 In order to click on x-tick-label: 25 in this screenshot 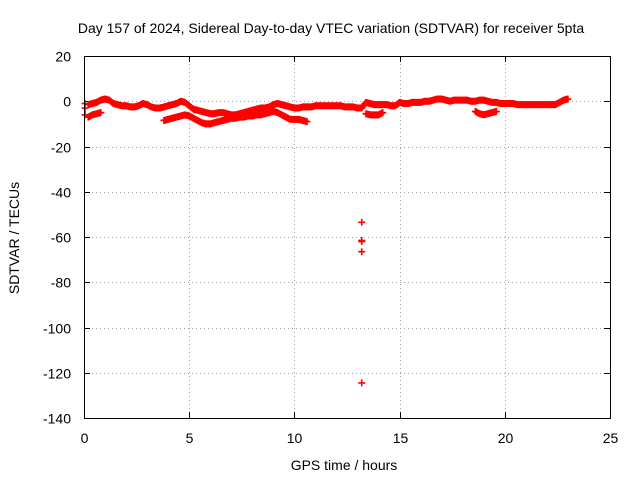, I will do `click(611, 438)`.